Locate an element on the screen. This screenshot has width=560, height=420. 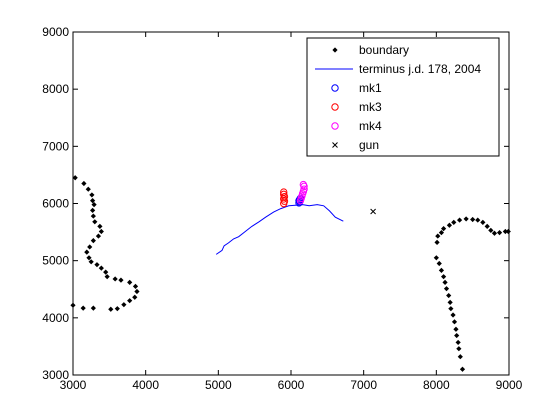
legend-item: mk3 is located at coordinates (356, 107).